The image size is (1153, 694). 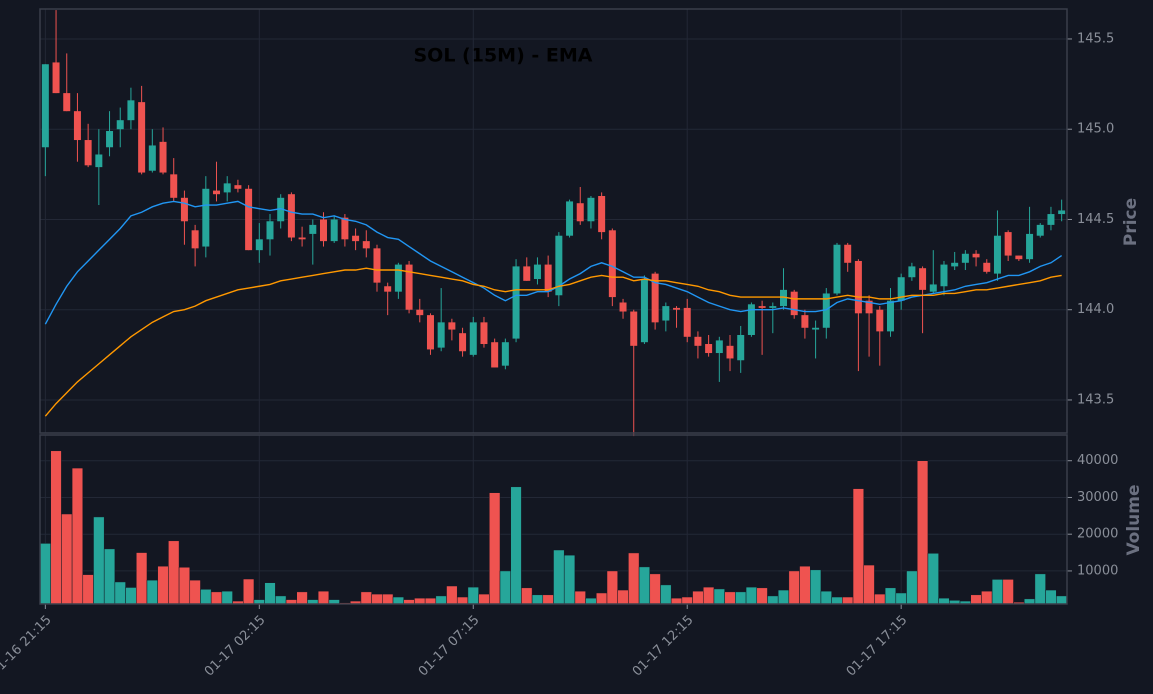 I want to click on volume-axis-label: Volume, so click(x=1134, y=519).